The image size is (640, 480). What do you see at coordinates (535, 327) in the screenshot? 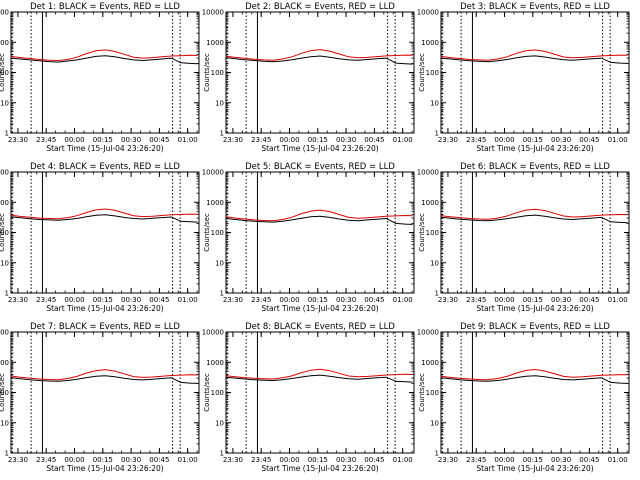
I see `panel-title: Det 9: BLACK = Events, RED = LLD` at bounding box center [535, 327].